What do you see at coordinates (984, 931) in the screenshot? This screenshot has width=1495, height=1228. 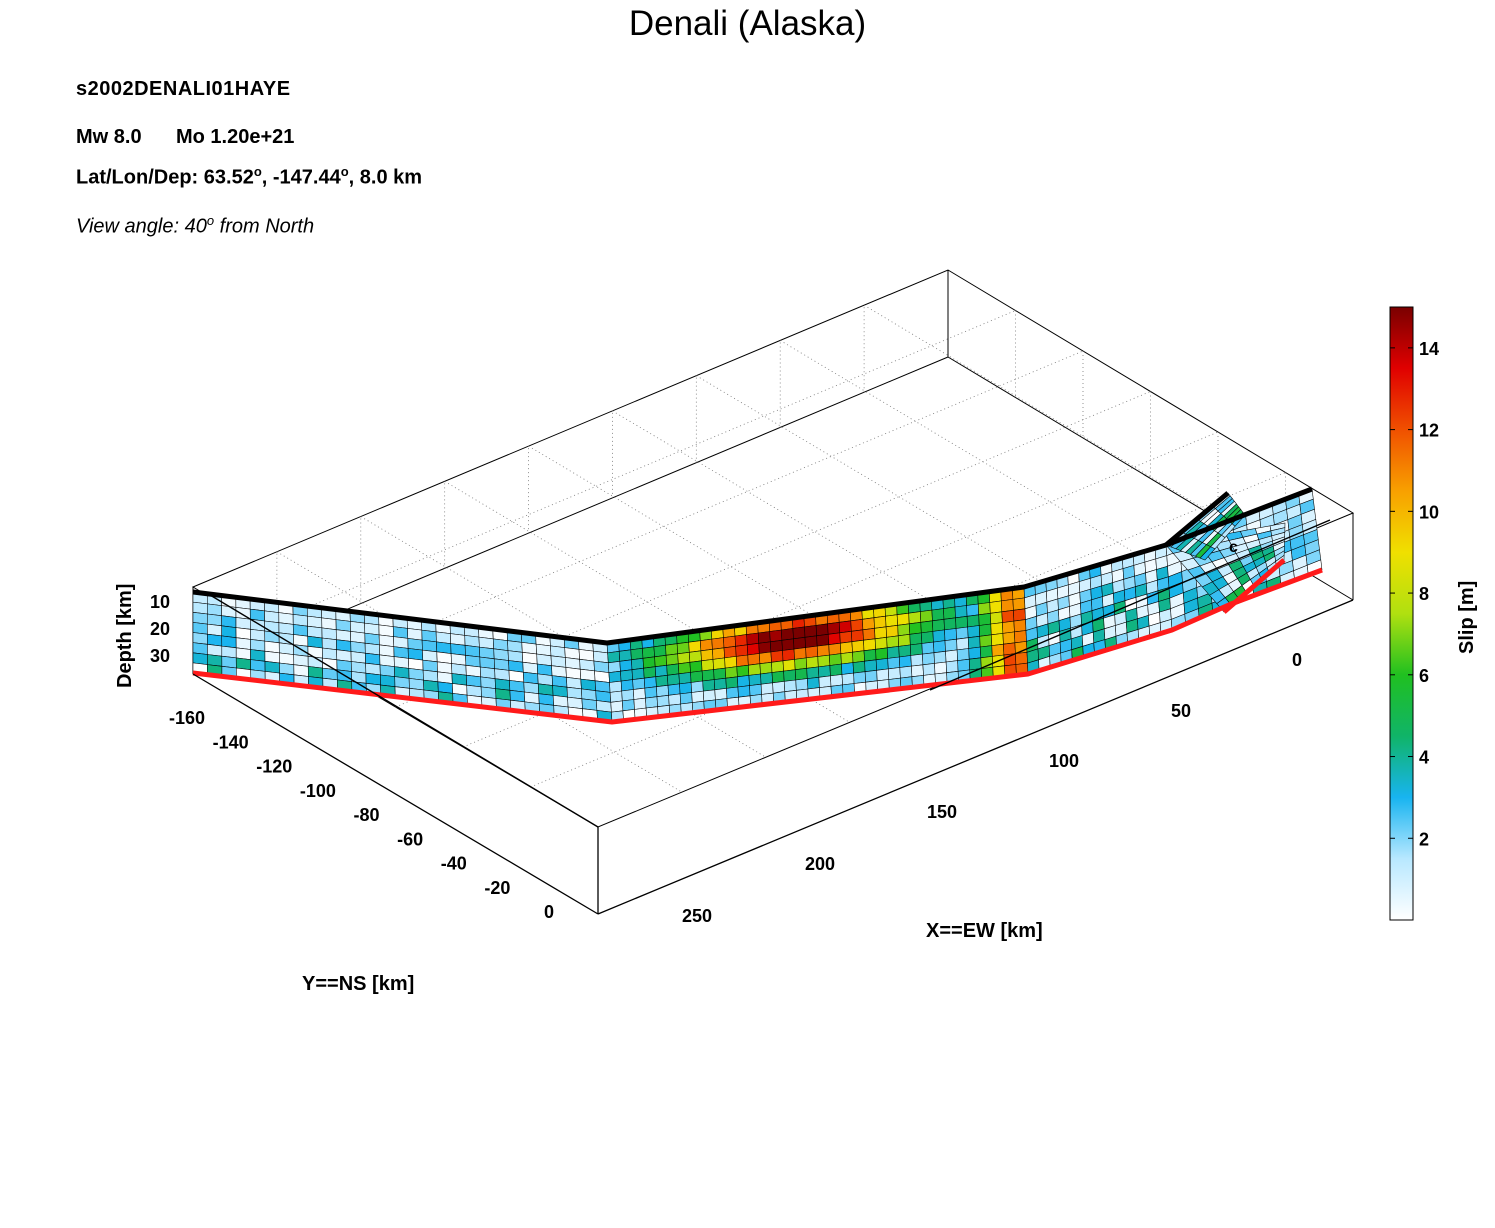 I see `x-axis-label: X==EW [km]` at bounding box center [984, 931].